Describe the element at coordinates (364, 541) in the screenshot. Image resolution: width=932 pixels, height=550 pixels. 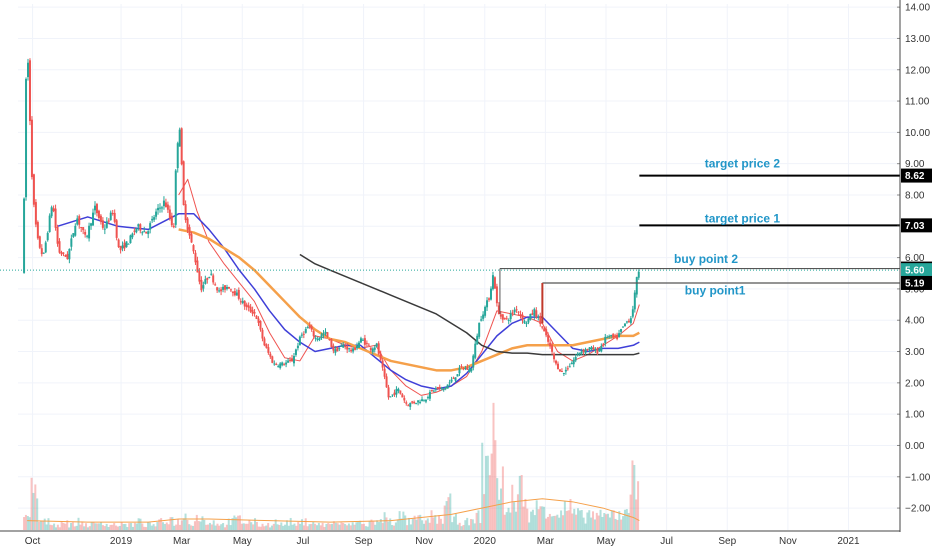
I see `x-tick-label: Sep` at that location.